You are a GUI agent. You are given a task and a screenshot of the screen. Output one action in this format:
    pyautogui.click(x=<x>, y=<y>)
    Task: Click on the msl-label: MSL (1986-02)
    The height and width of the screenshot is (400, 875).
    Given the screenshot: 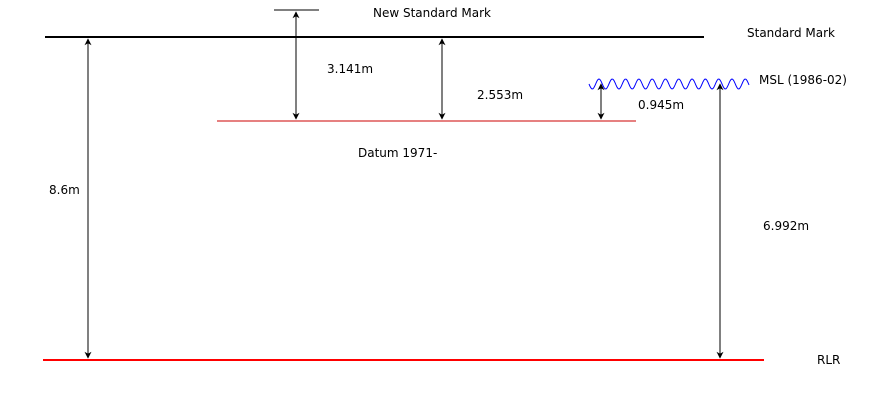 What is the action you would take?
    pyautogui.click(x=803, y=80)
    